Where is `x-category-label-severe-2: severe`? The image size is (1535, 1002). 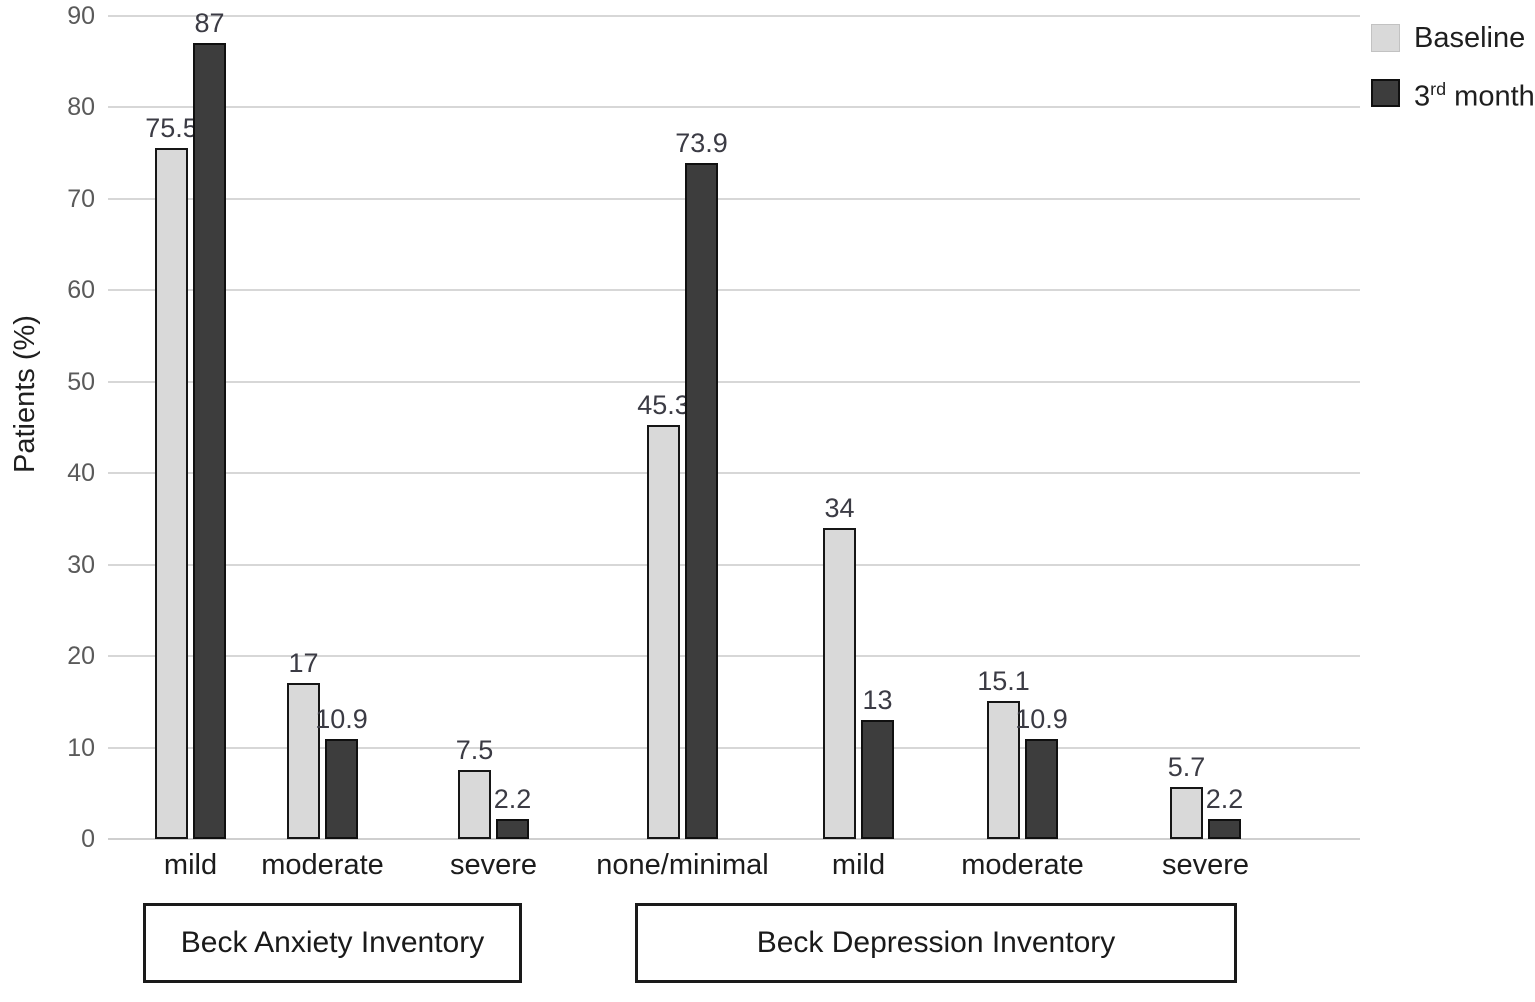 x-category-label-severe-2: severe is located at coordinates (493, 865).